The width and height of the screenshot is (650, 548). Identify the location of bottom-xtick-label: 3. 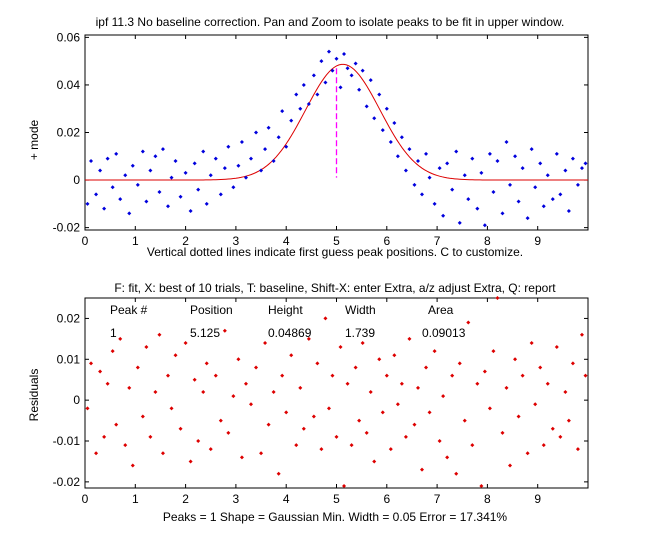
(236, 499).